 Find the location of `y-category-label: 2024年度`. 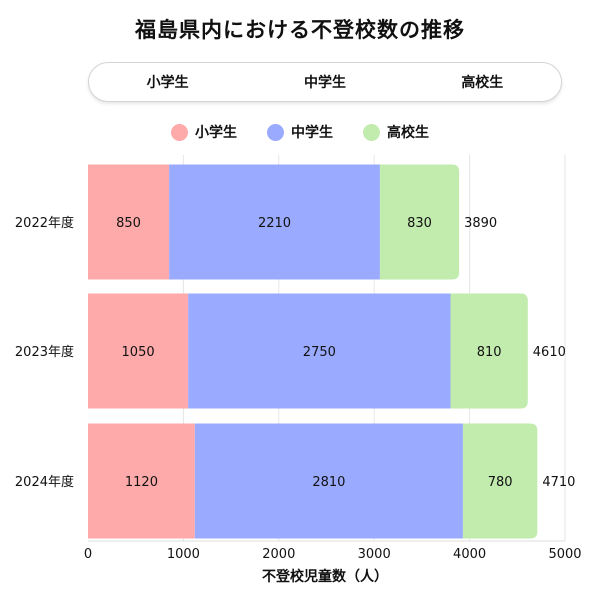

y-category-label: 2024年度 is located at coordinates (44, 482).